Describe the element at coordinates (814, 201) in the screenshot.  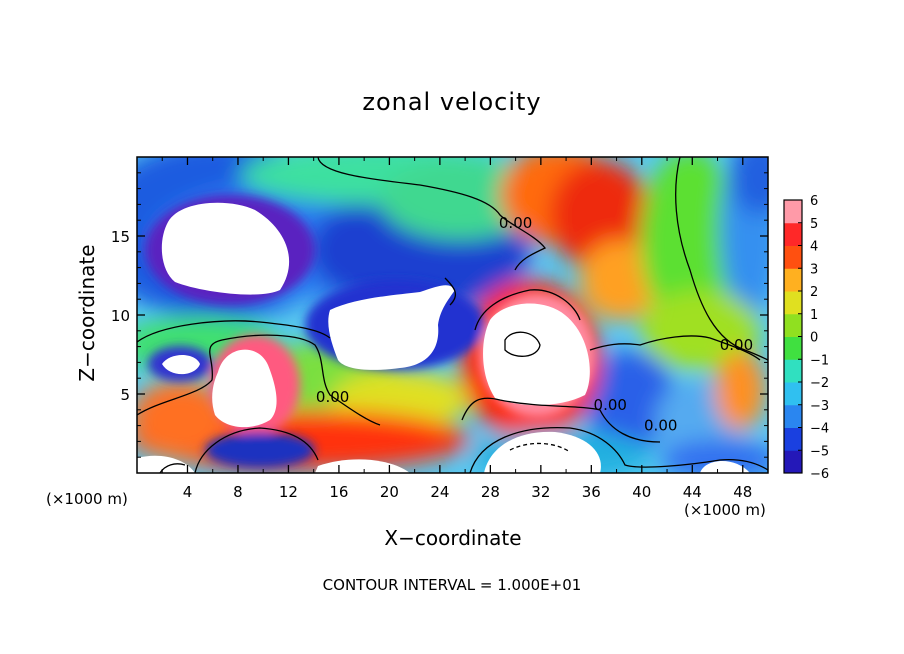
I see `colorbar-tick-label: 6` at that location.